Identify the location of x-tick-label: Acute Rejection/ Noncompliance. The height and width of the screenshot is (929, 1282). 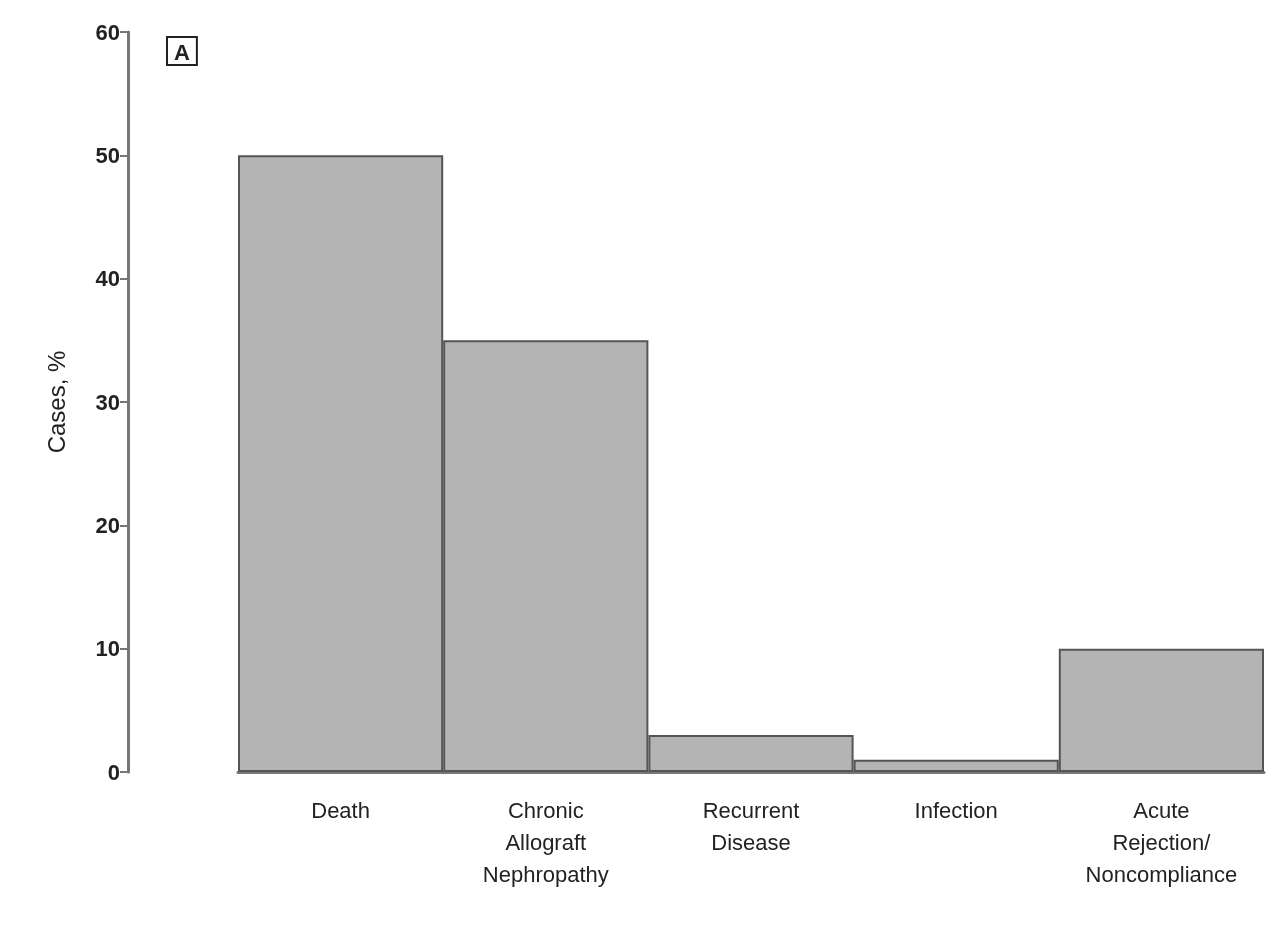
(1161, 842).